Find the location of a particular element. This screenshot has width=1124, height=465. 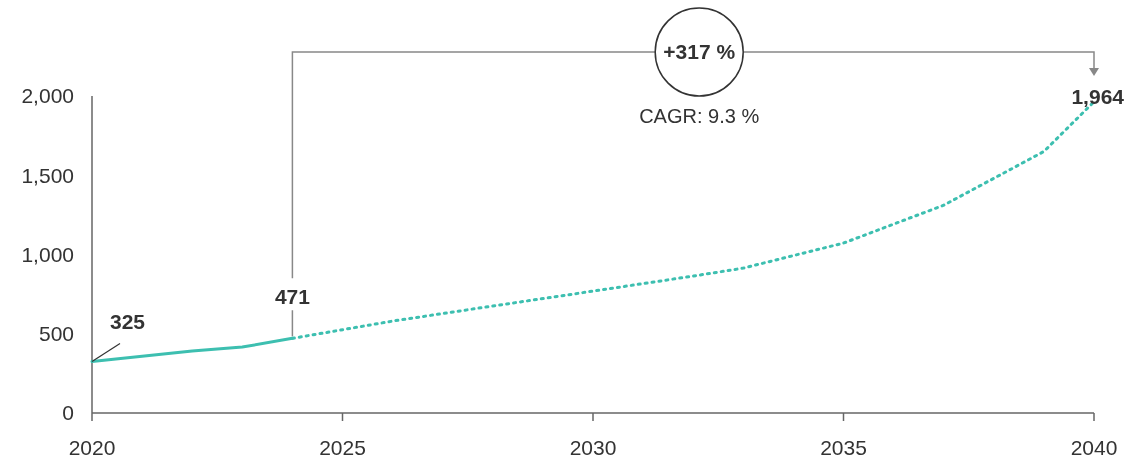

y-tick-label: 2,000 is located at coordinates (47, 96).